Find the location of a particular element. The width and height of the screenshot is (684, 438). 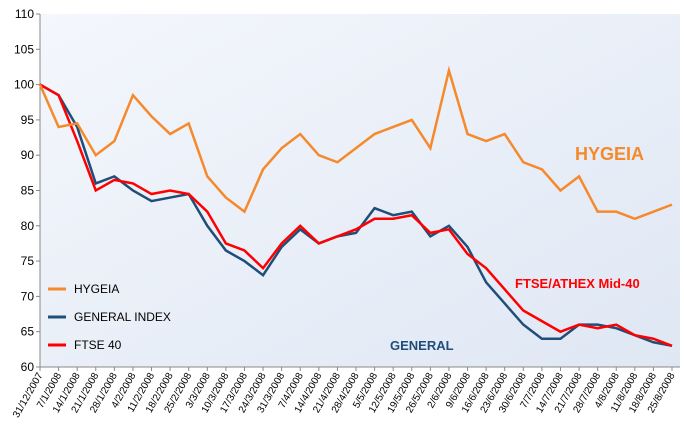

annotation: HYGEIA is located at coordinates (609, 154).